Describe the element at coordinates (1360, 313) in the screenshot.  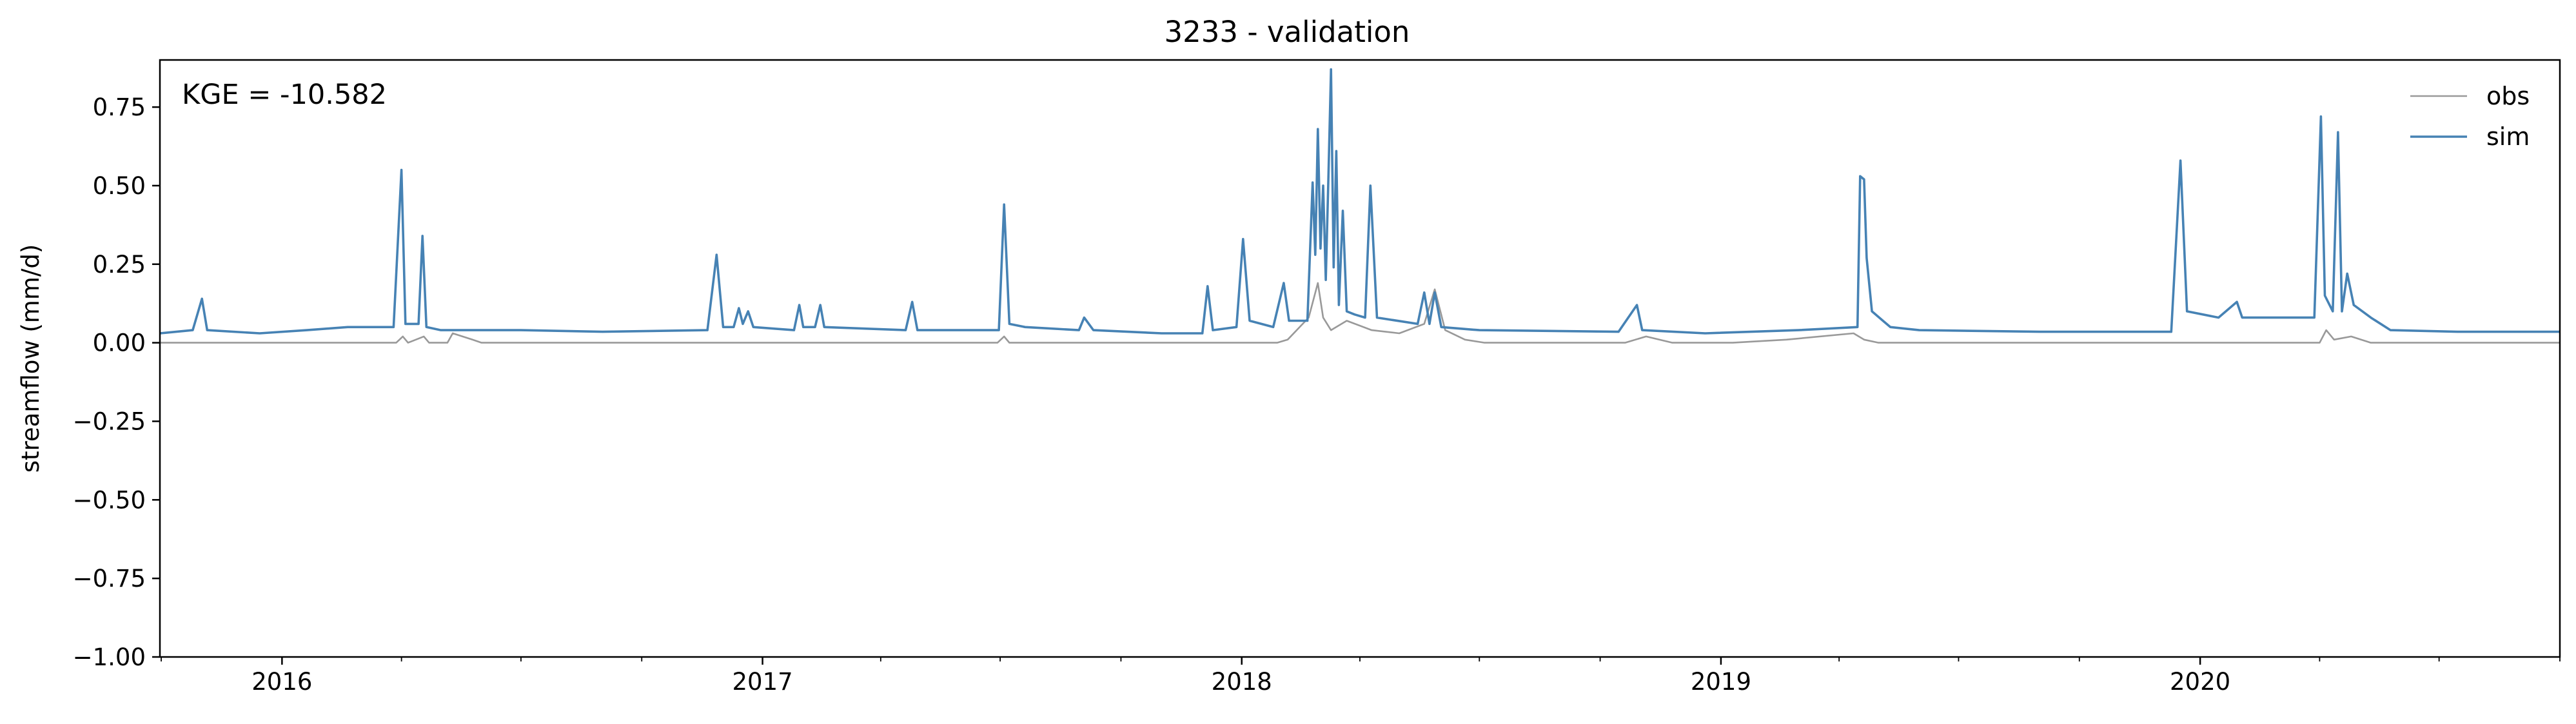
I see `series-line-obs` at that location.